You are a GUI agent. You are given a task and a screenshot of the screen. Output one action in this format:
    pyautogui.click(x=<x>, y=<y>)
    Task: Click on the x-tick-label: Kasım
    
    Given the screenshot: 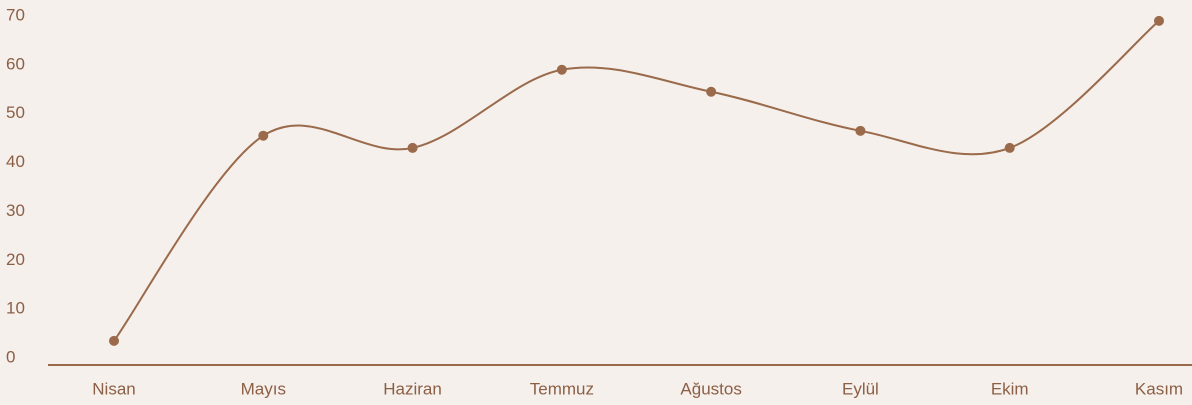 What is the action you would take?
    pyautogui.click(x=1159, y=388)
    